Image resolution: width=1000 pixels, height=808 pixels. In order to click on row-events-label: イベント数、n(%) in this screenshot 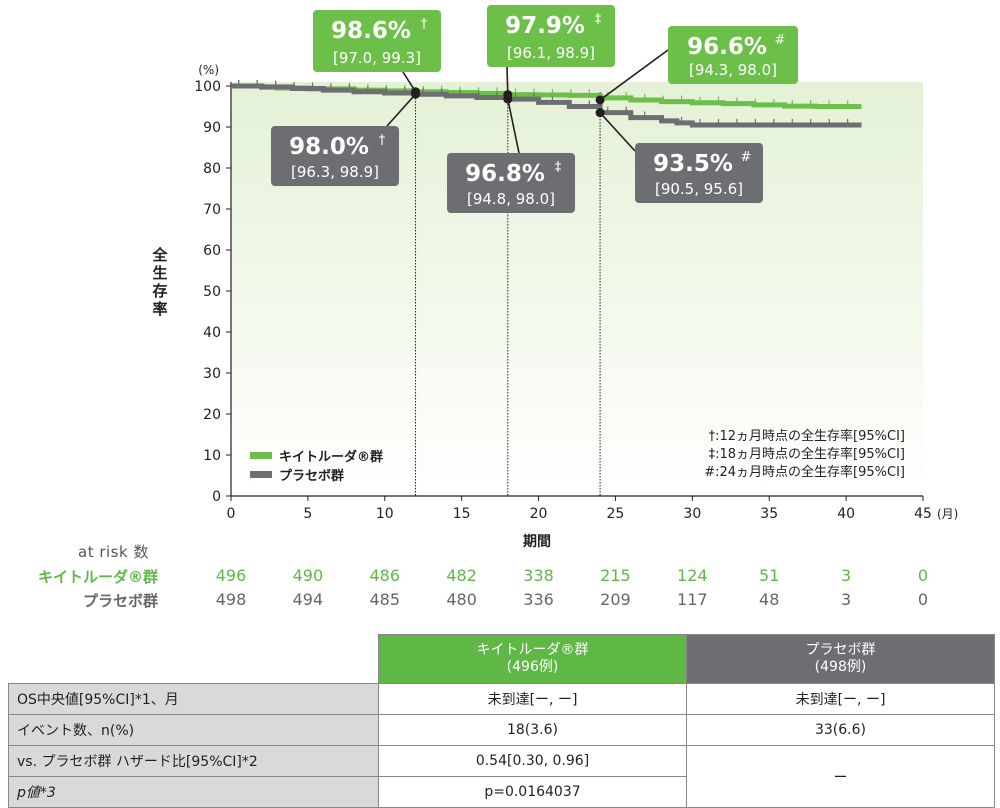, I will do `click(193, 730)`.